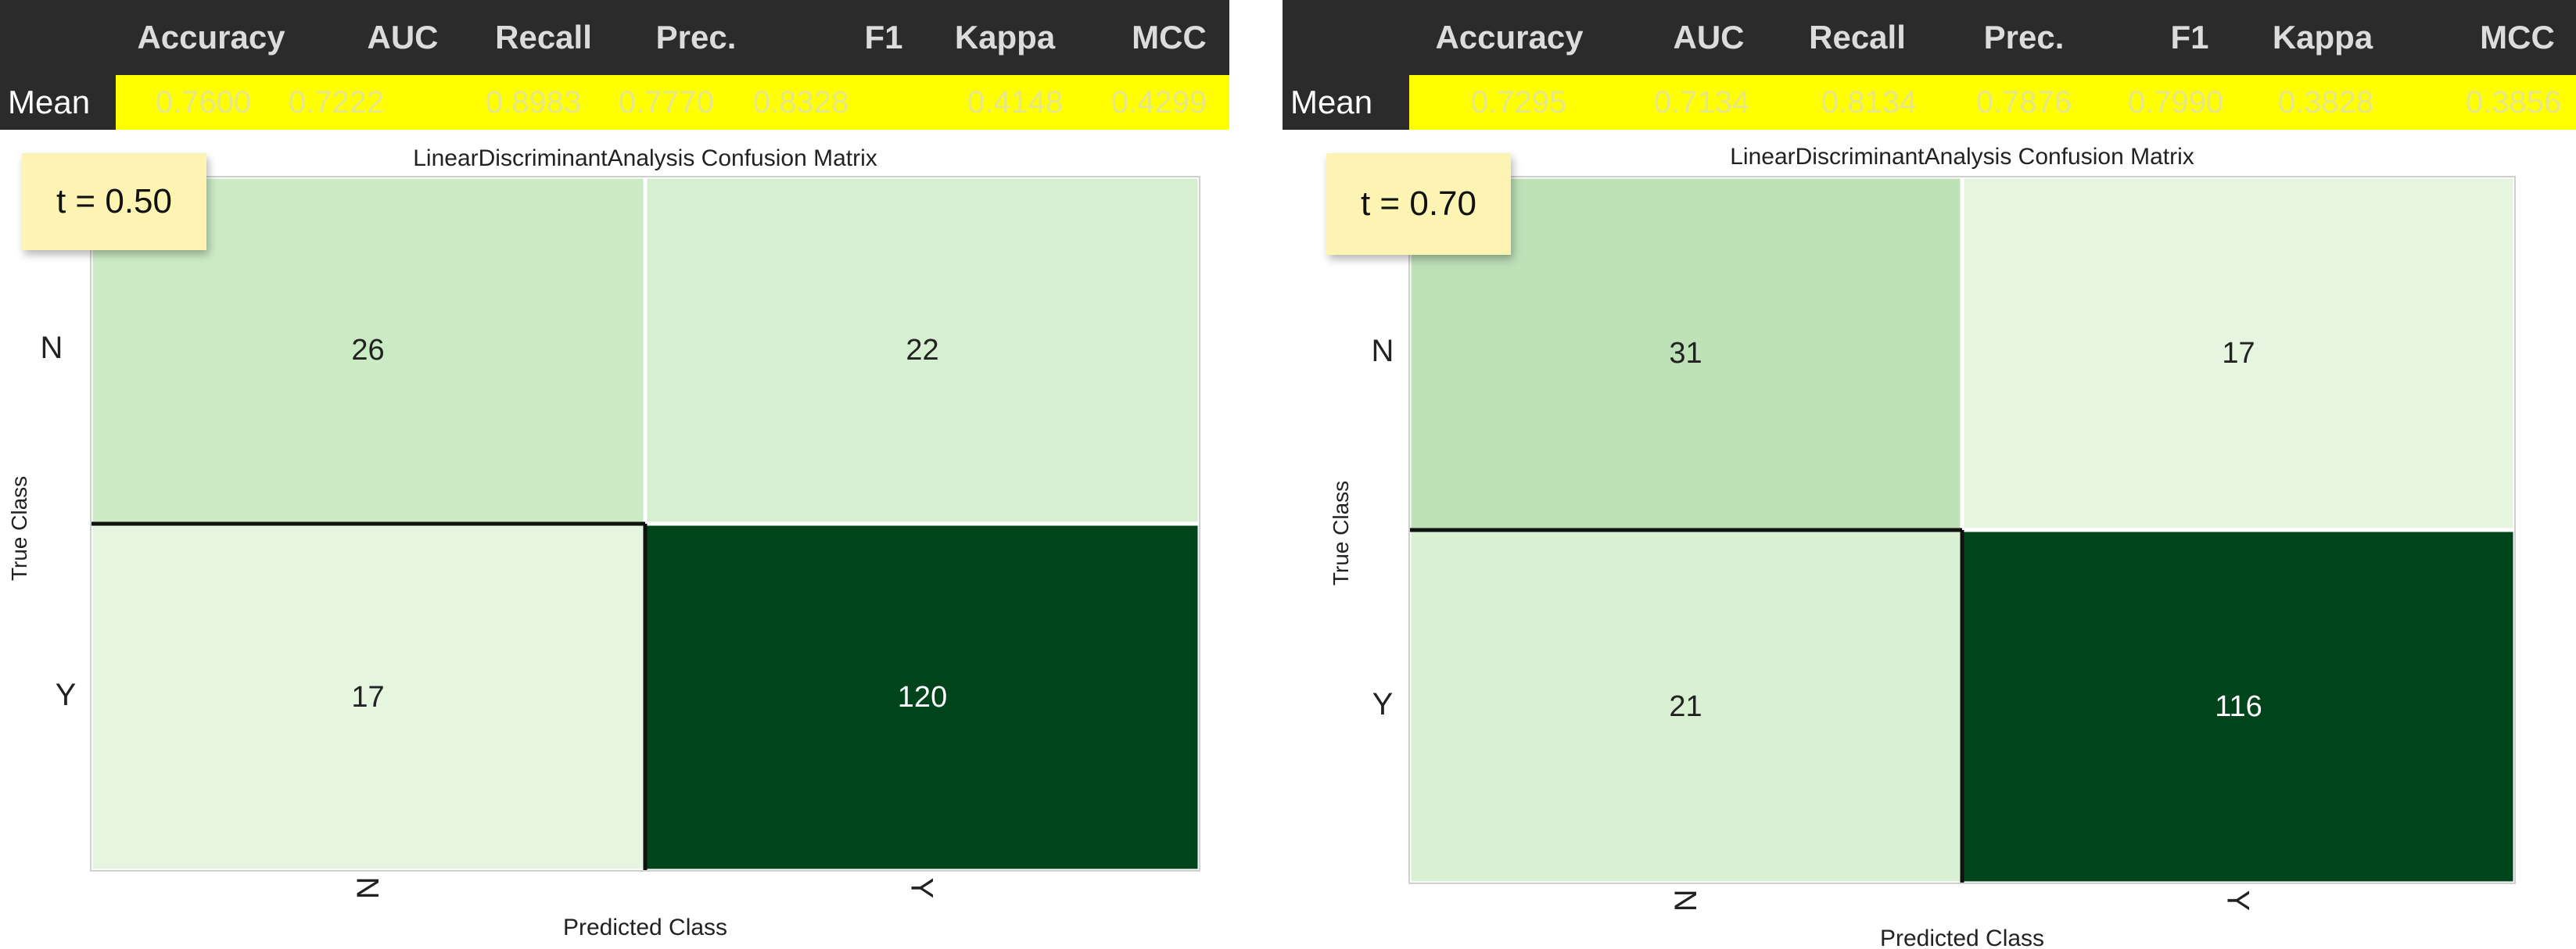 The image size is (2576, 949). What do you see at coordinates (2513, 102) in the screenshot?
I see `mean-mcc: 0.3856` at bounding box center [2513, 102].